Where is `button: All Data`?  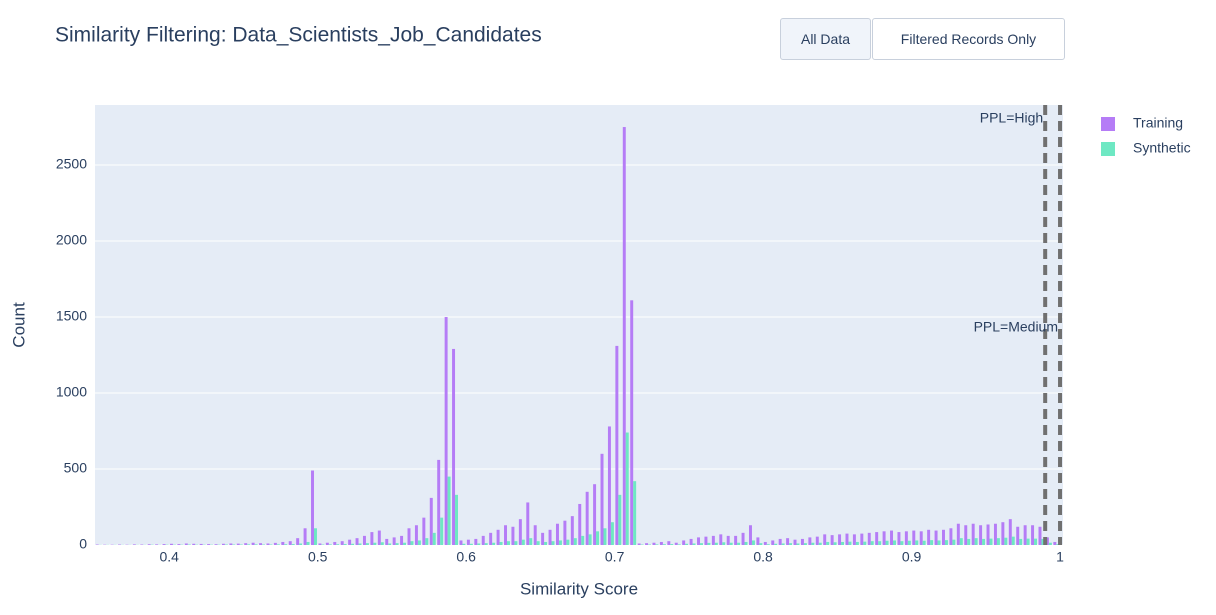
button: All Data is located at coordinates (825, 39).